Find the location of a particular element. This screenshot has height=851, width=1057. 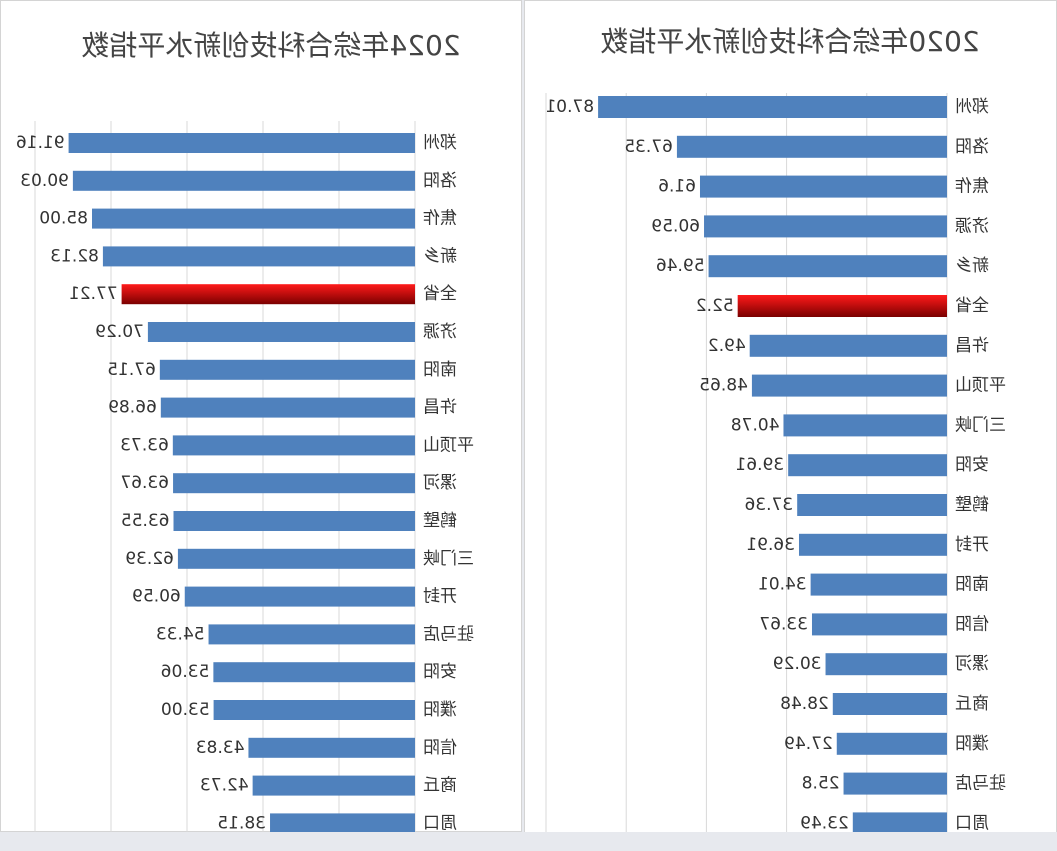

data-label: 23.49 is located at coordinates (824, 823).